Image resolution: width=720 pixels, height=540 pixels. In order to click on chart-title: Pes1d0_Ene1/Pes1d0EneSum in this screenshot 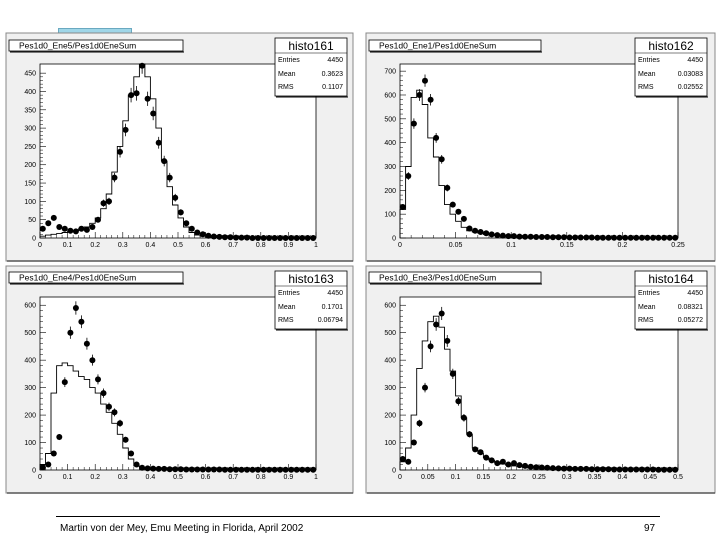, I will do `click(437, 46)`.